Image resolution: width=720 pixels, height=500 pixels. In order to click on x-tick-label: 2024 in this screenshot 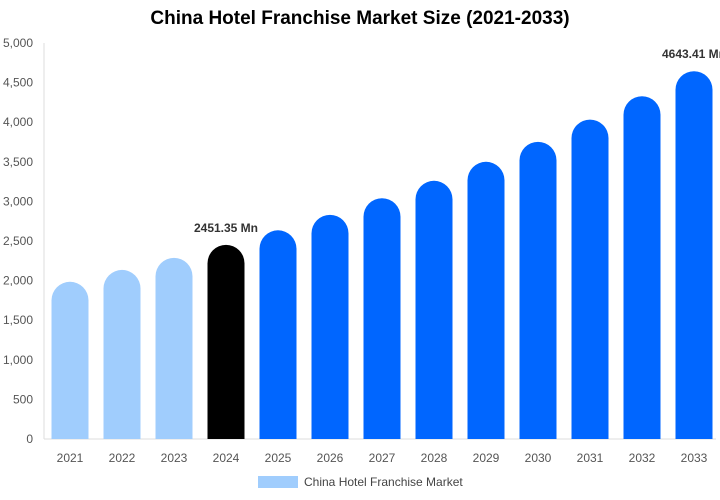, I will do `click(226, 458)`.